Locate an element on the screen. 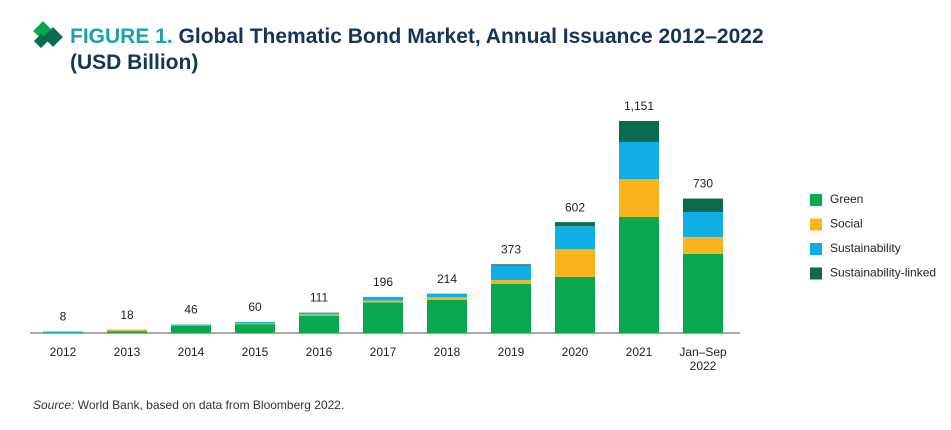  total-label: 373 is located at coordinates (511, 249).